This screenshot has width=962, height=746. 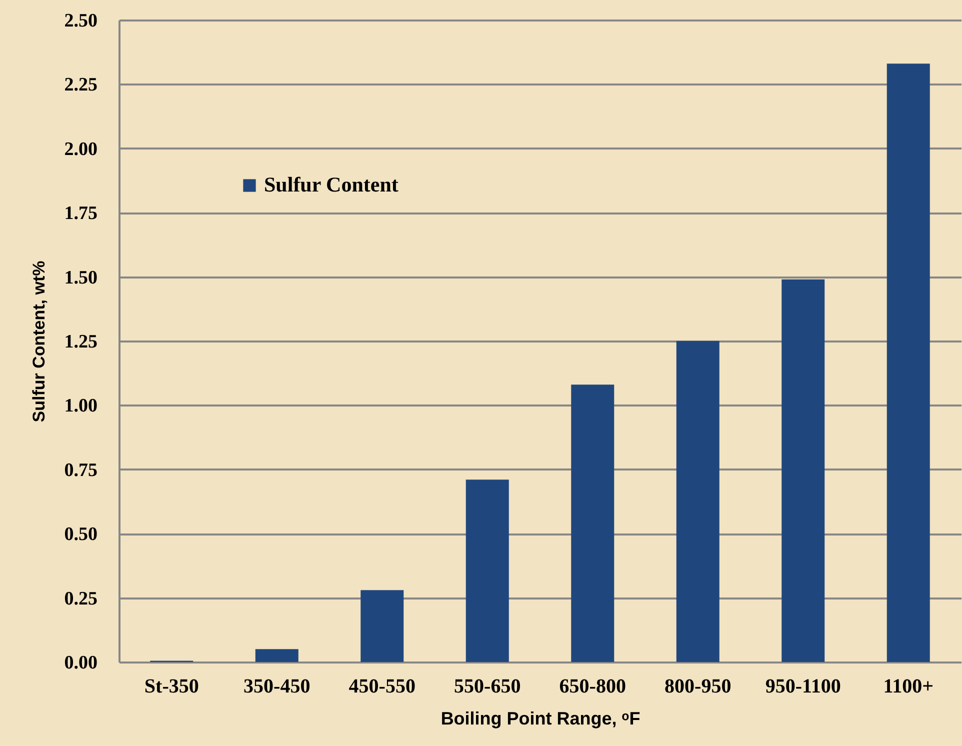 What do you see at coordinates (81, 406) in the screenshot?
I see `y-tick-label: 1.00` at bounding box center [81, 406].